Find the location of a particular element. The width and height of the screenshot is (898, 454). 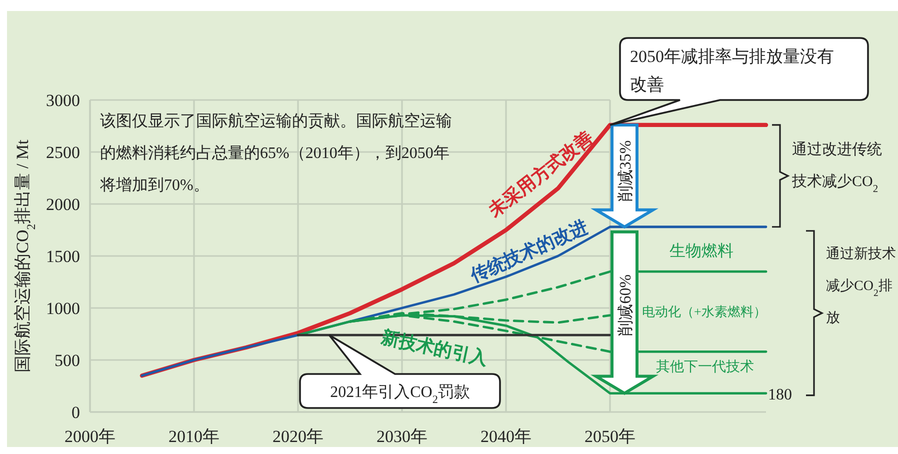

text: 新技术的引入 is located at coordinates (434, 348).